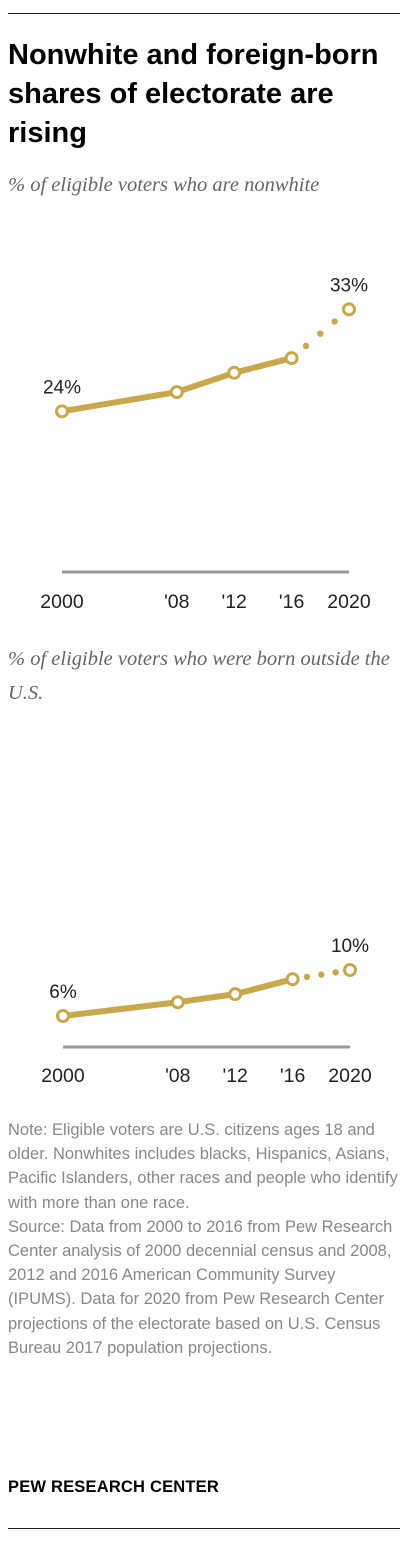 Image resolution: width=408 pixels, height=1544 pixels. I want to click on foreign-born-line-chart: 6% 10% 2000 '08 '12 '16 2020, so click(206, 1011).